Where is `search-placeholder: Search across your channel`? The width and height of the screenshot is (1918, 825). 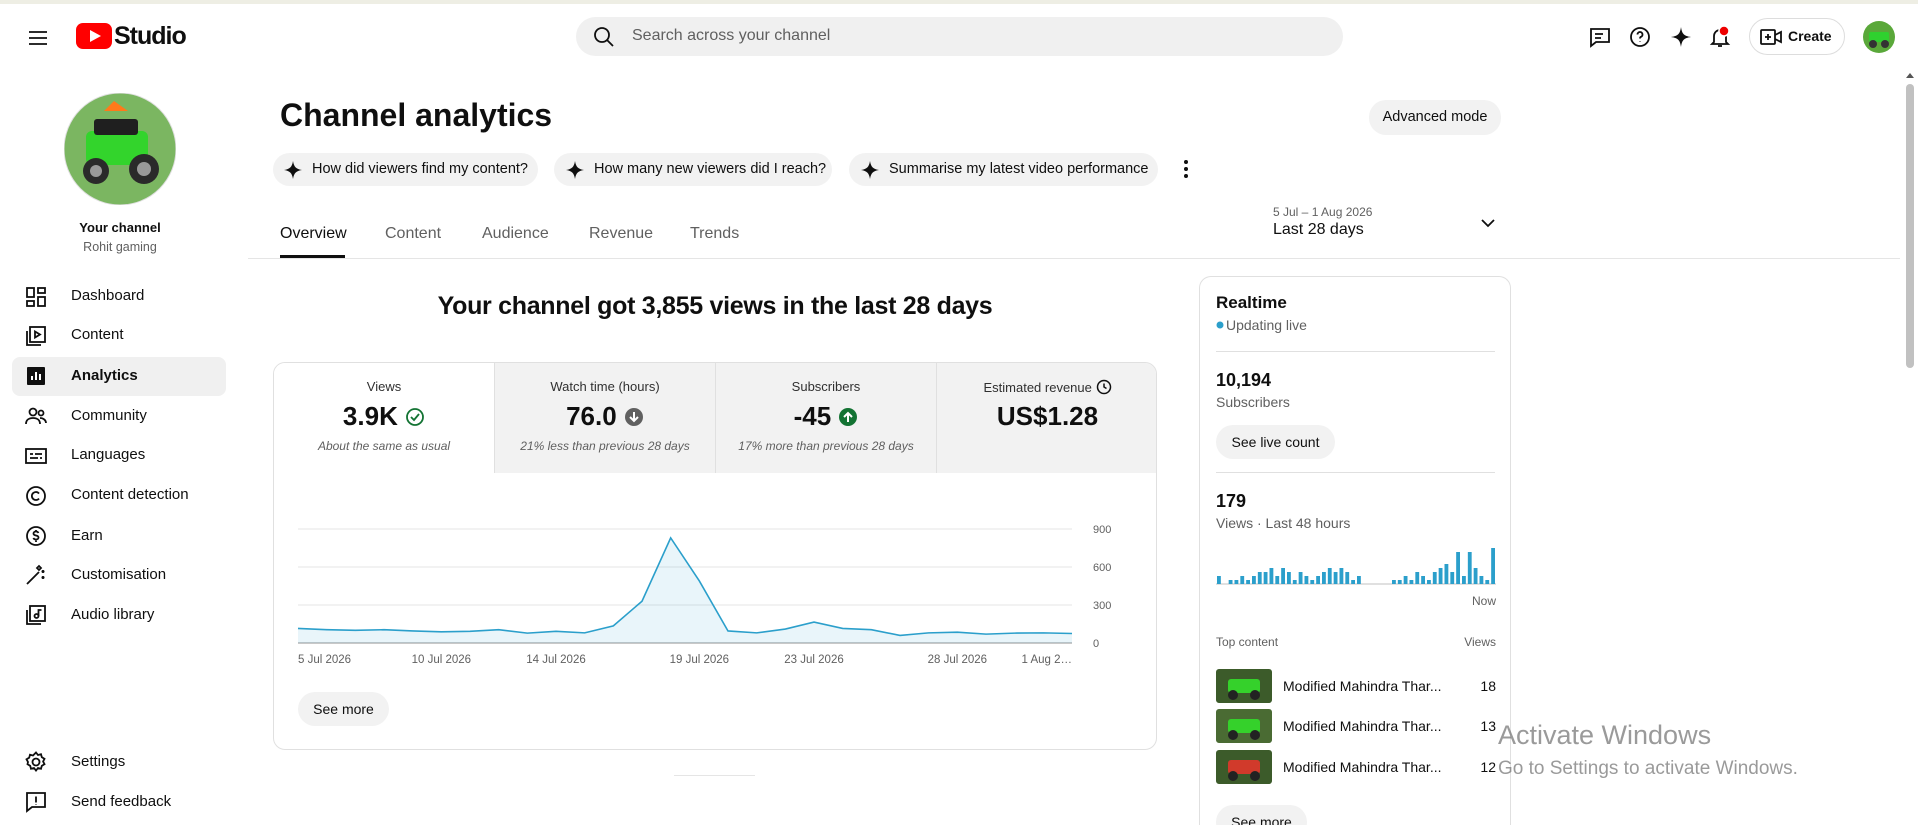 search-placeholder: Search across your channel is located at coordinates (731, 35).